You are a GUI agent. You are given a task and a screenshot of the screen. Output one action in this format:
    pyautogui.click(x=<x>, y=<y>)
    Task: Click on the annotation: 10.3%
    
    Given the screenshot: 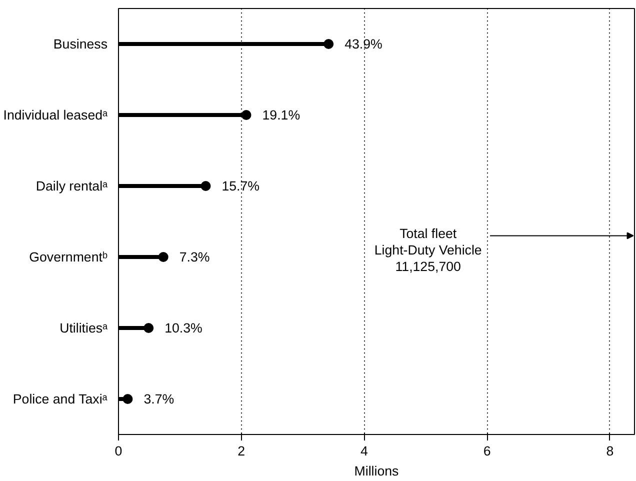 What is the action you would take?
    pyautogui.click(x=183, y=328)
    